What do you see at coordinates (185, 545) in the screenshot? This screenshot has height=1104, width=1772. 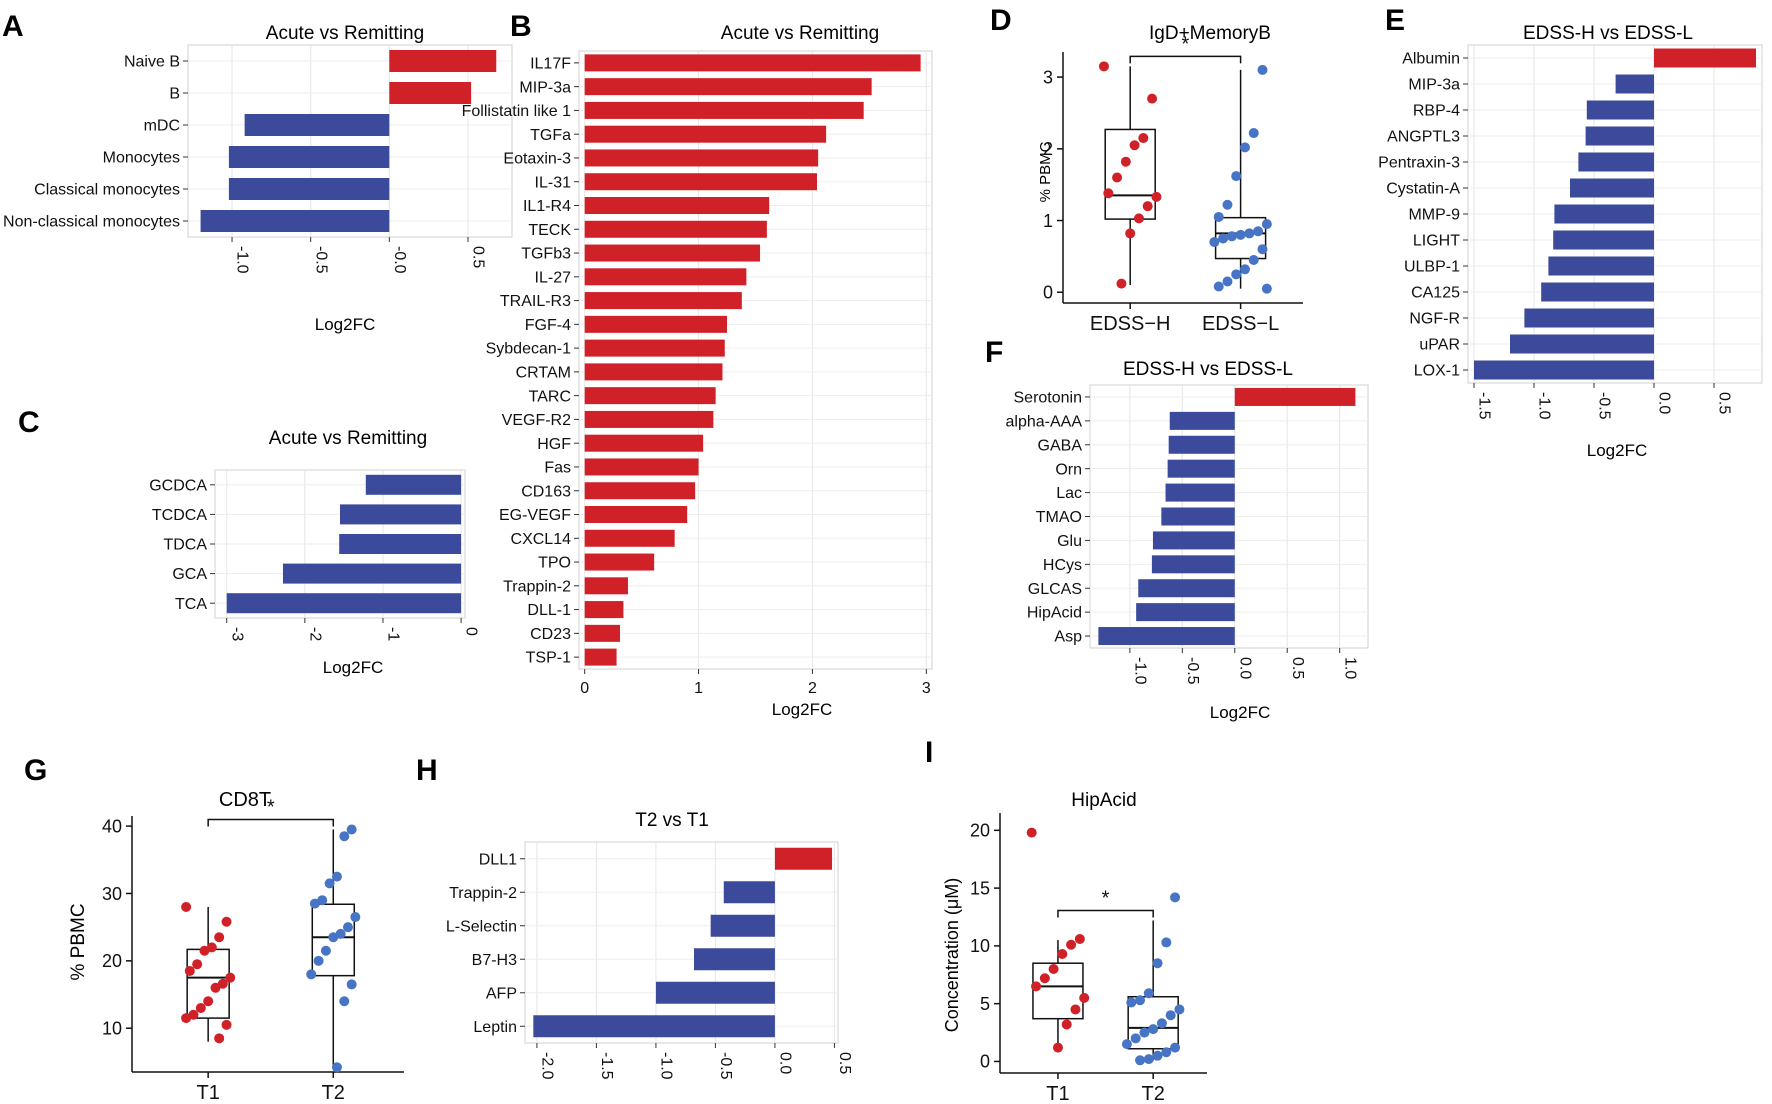 I see `category-label: TDCA` at bounding box center [185, 545].